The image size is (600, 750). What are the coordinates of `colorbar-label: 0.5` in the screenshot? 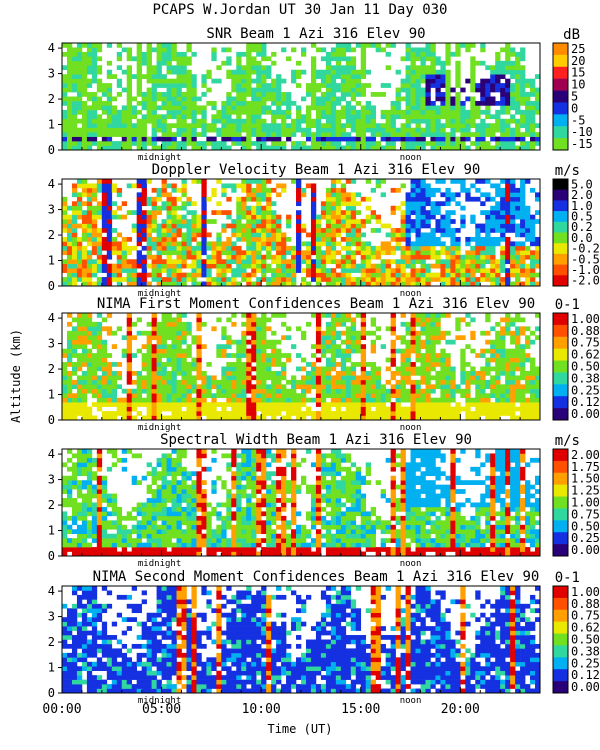 It's located at (582, 216).